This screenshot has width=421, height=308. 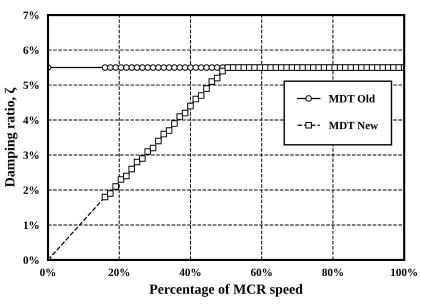 I want to click on x-tick-label: 80%, so click(x=332, y=272).